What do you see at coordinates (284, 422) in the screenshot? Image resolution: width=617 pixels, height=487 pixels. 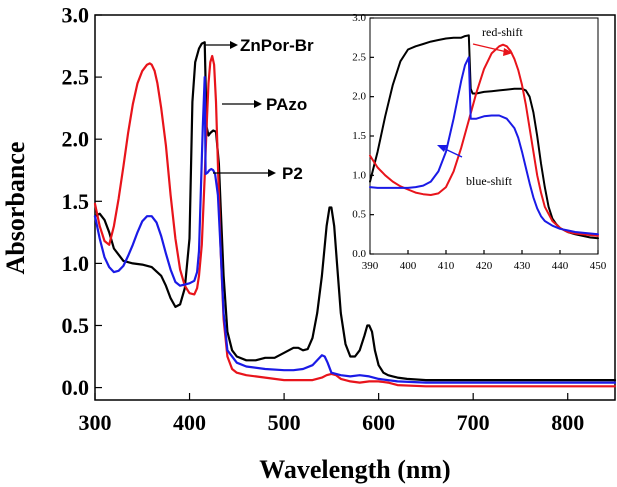 I see `main-x-tick-label-2: 500` at bounding box center [284, 422].